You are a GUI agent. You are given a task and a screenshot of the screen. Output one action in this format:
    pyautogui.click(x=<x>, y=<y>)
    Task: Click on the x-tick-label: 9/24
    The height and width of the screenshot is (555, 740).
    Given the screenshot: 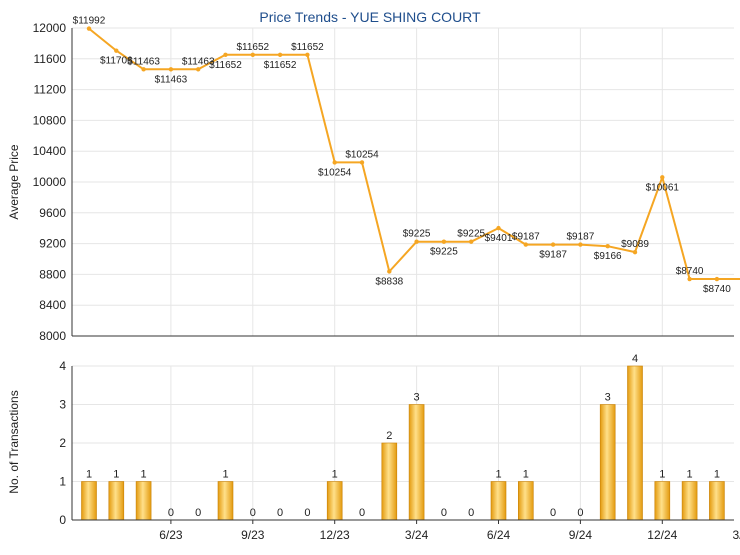 What is the action you would take?
    pyautogui.click(x=581, y=535)
    